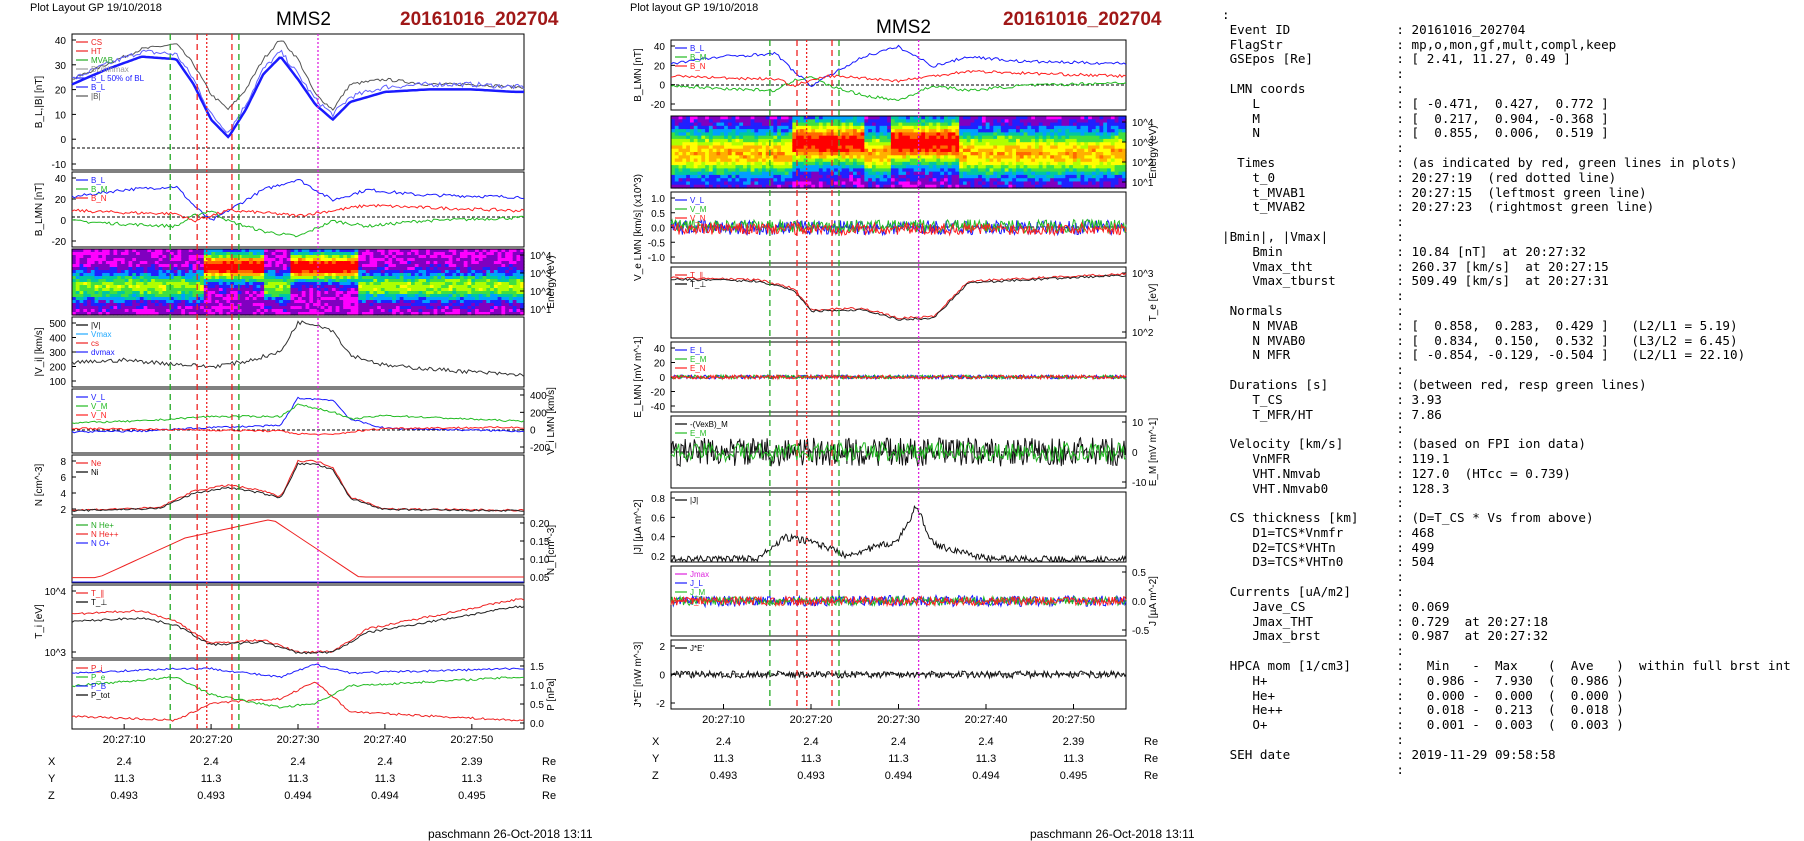 The width and height of the screenshot is (1804, 841). What do you see at coordinates (57, 368) in the screenshot?
I see `y-tick-label: 200` at bounding box center [57, 368].